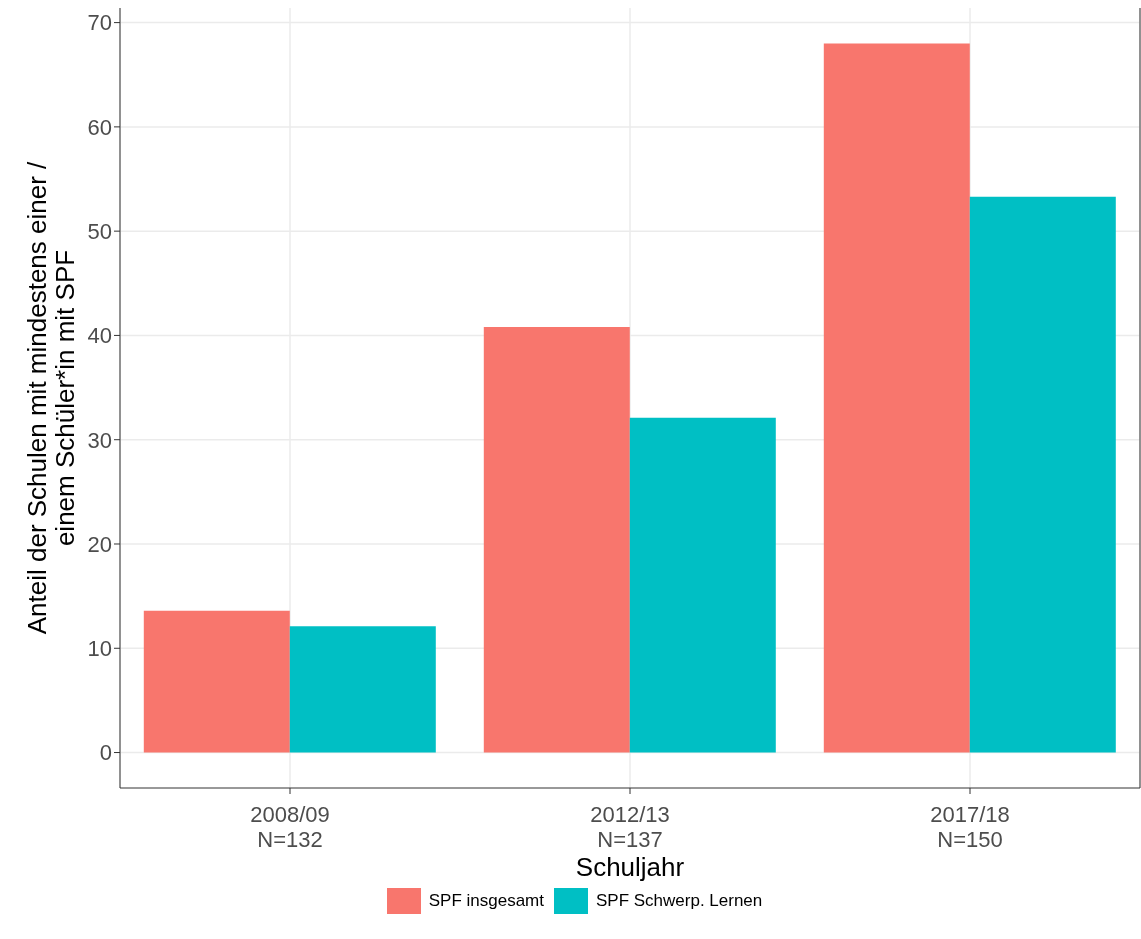  I want to click on y-tick-label: 10, so click(99, 649).